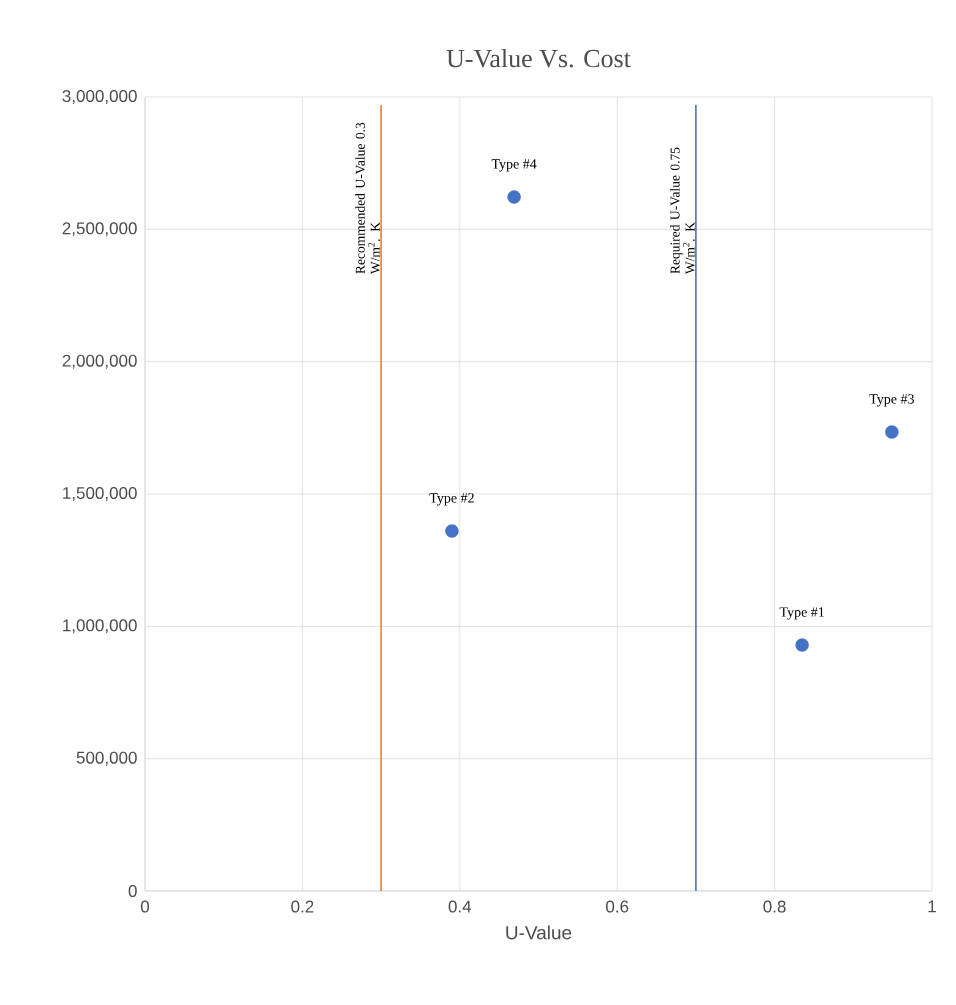 Image resolution: width=956 pixels, height=1005 pixels. What do you see at coordinates (100, 626) in the screenshot?
I see `y-tick-label: 1,000,000` at bounding box center [100, 626].